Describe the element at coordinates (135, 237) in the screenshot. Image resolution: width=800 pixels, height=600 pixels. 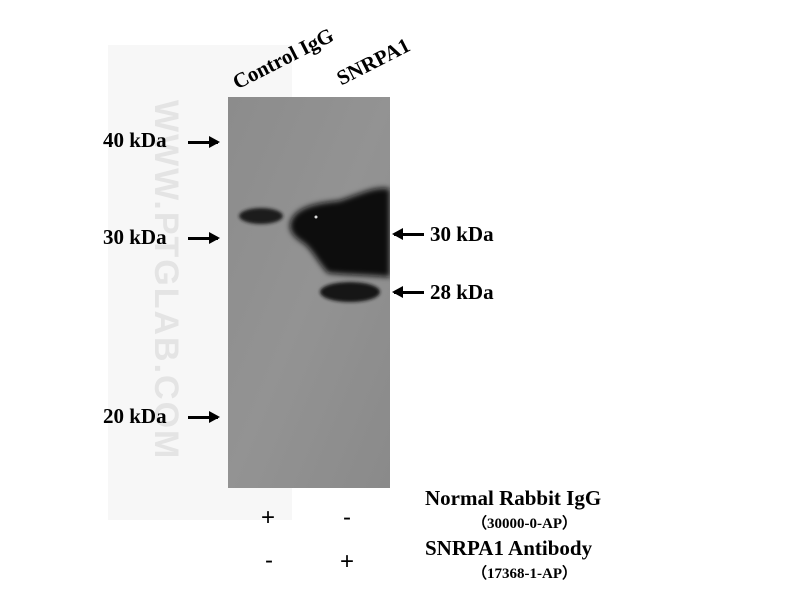
I see `marker-left-30kda: 30 kDa` at that location.